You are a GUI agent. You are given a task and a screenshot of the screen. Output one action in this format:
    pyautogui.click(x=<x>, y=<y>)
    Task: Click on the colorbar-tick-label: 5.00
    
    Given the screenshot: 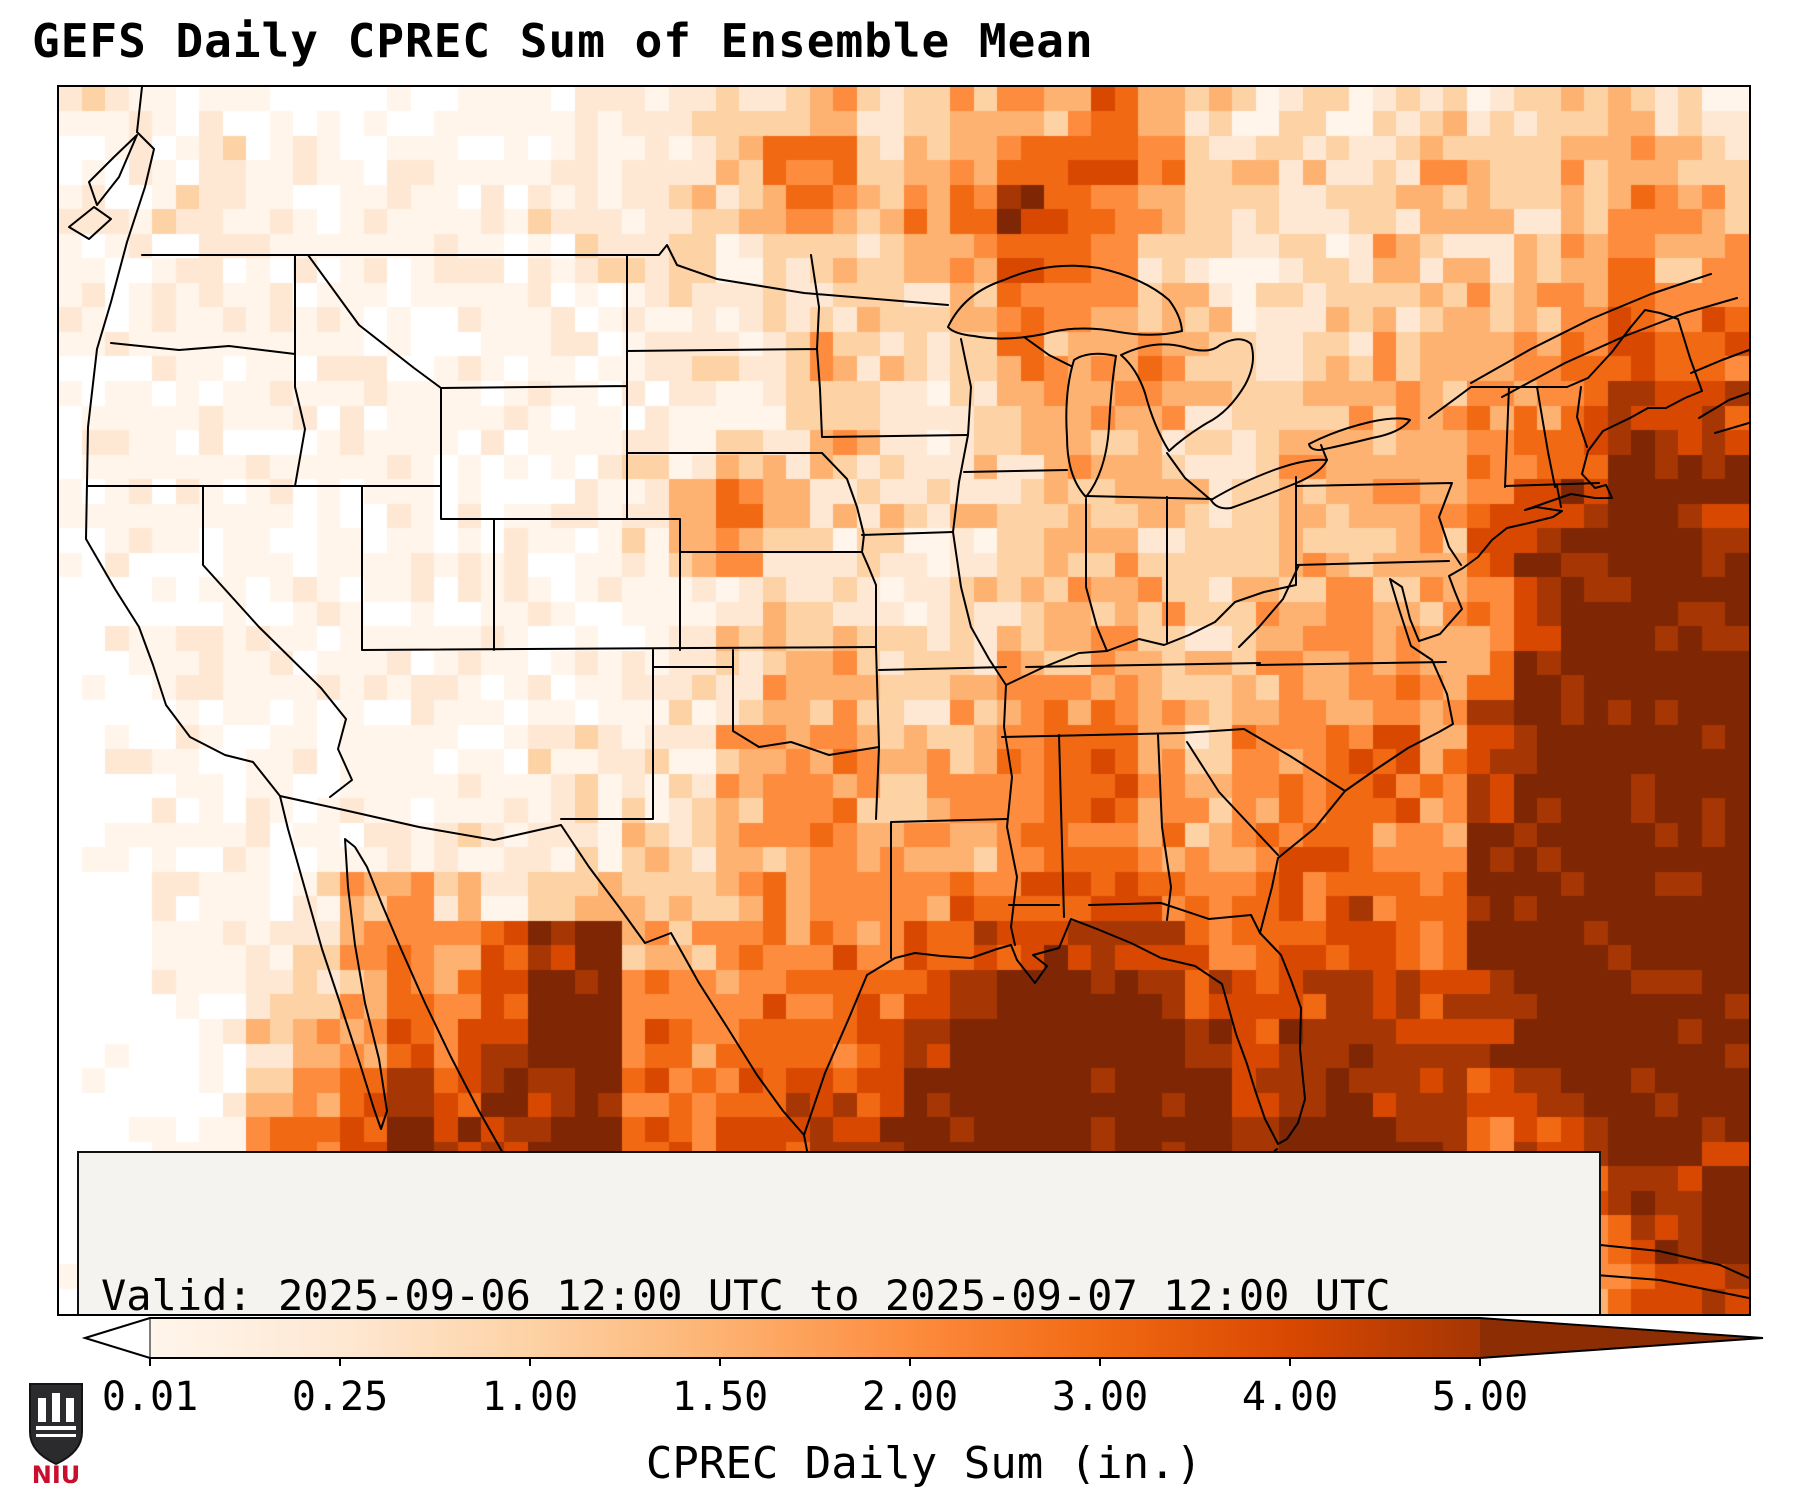 What is the action you would take?
    pyautogui.click(x=1480, y=1397)
    